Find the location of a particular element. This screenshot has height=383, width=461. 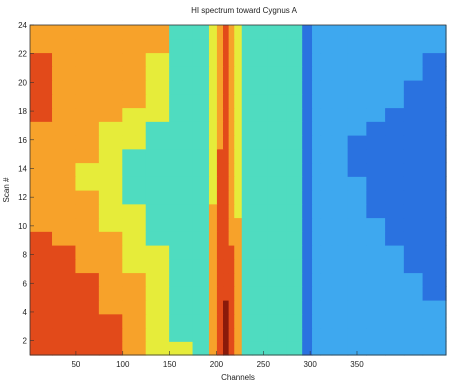

y-tick-label: 6 is located at coordinates (25, 283).